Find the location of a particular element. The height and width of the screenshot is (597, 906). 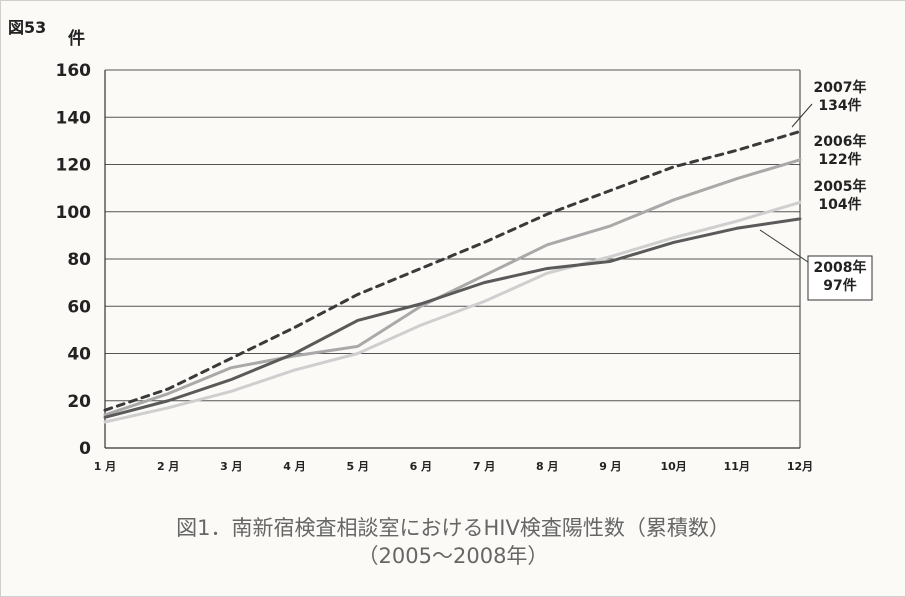

x-tick-2: 2 月 is located at coordinates (168, 466).